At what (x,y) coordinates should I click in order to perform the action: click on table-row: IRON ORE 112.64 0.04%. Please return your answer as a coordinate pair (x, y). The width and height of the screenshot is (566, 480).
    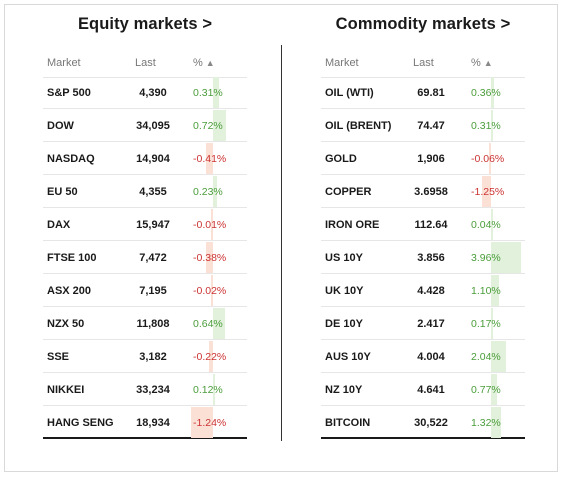
    Looking at the image, I should click on (423, 225).